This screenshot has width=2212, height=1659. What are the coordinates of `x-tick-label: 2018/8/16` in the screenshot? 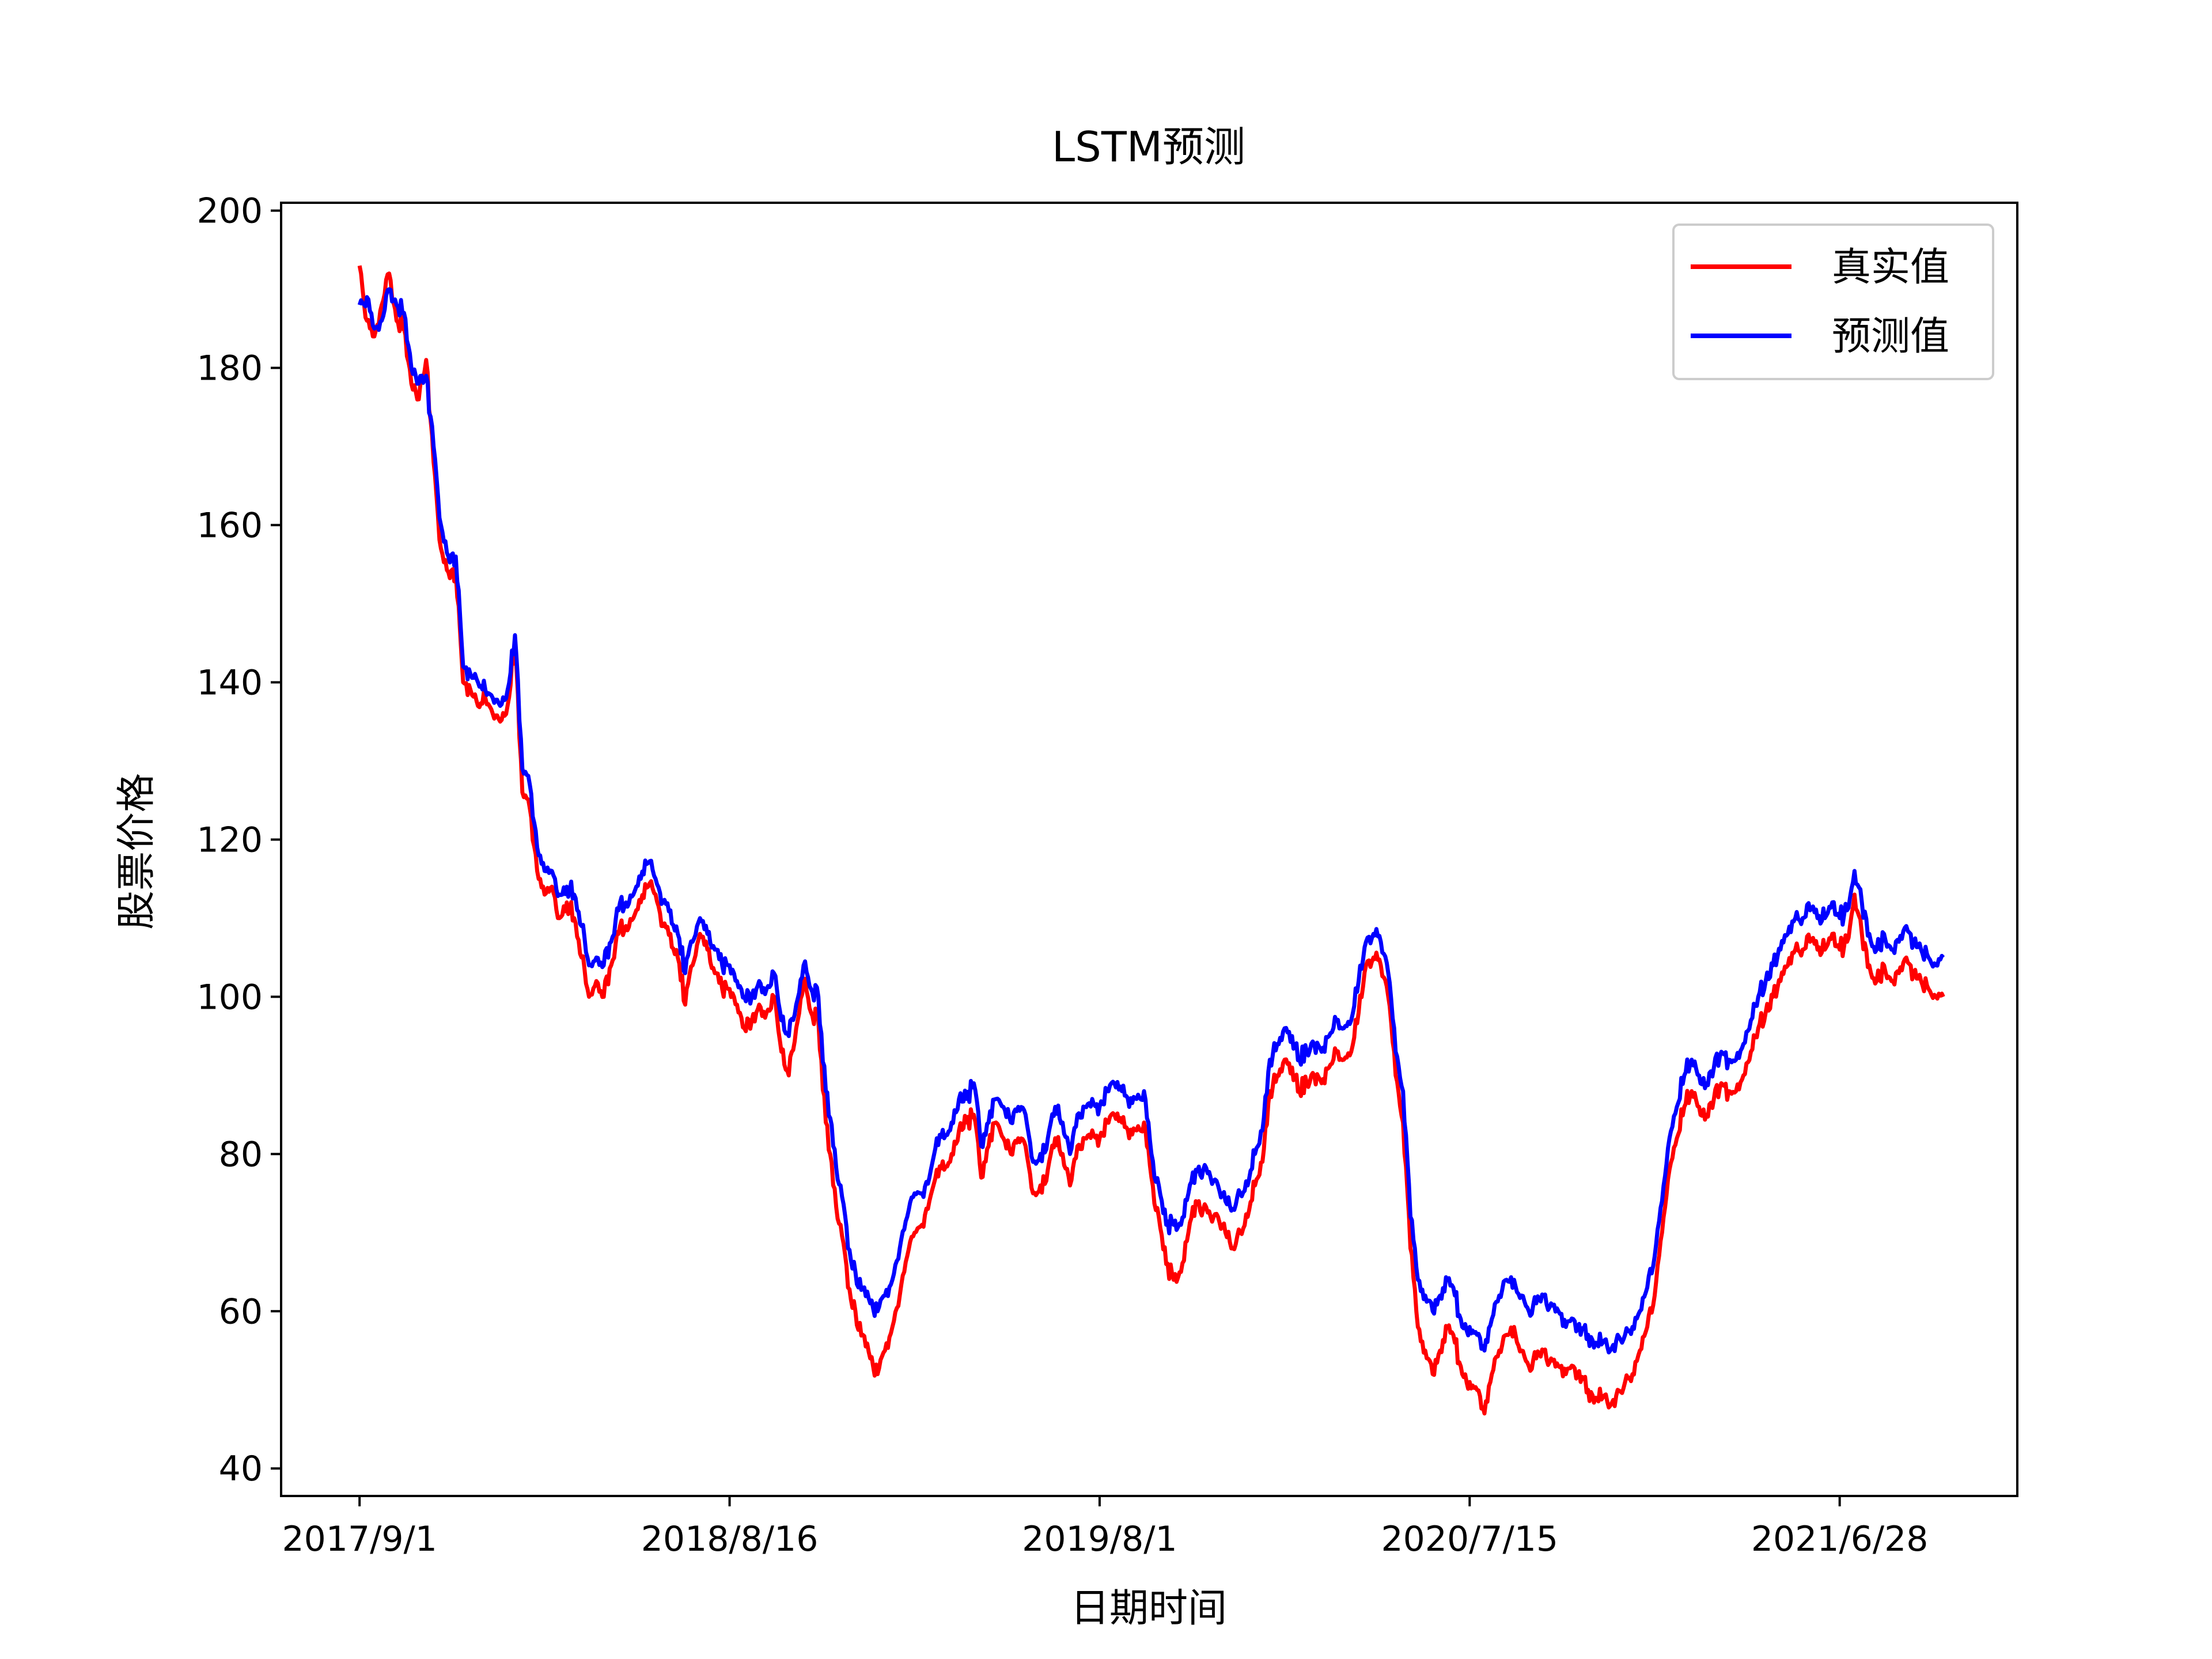 It's located at (730, 1539).